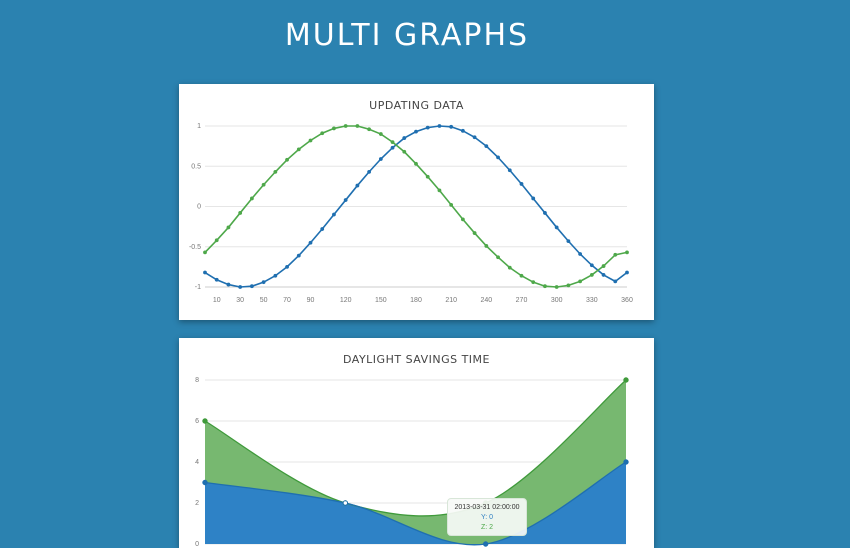  What do you see at coordinates (197, 421) in the screenshot?
I see `y-tick-label: 6` at bounding box center [197, 421].